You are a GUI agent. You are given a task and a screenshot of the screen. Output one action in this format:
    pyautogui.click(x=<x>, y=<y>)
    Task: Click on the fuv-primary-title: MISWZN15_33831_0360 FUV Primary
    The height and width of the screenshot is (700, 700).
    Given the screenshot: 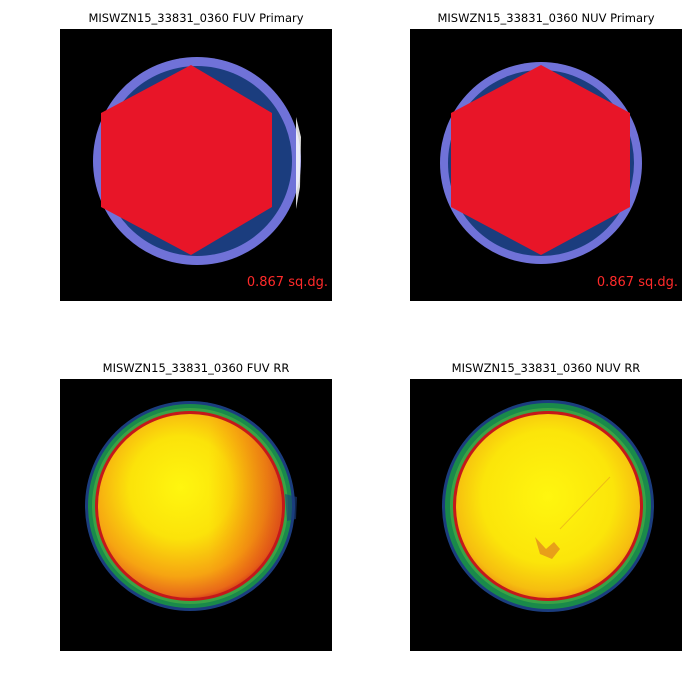 What is the action you would take?
    pyautogui.click(x=196, y=18)
    